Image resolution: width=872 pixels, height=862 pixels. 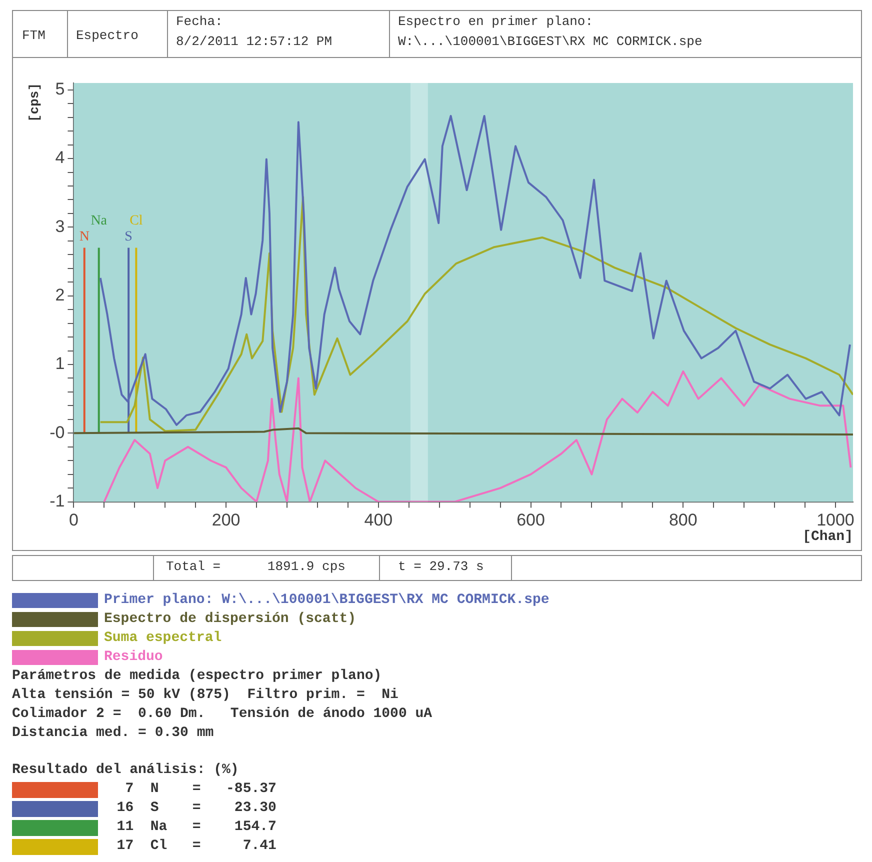 What do you see at coordinates (683, 520) in the screenshot?
I see `x-tick-label: 800` at bounding box center [683, 520].